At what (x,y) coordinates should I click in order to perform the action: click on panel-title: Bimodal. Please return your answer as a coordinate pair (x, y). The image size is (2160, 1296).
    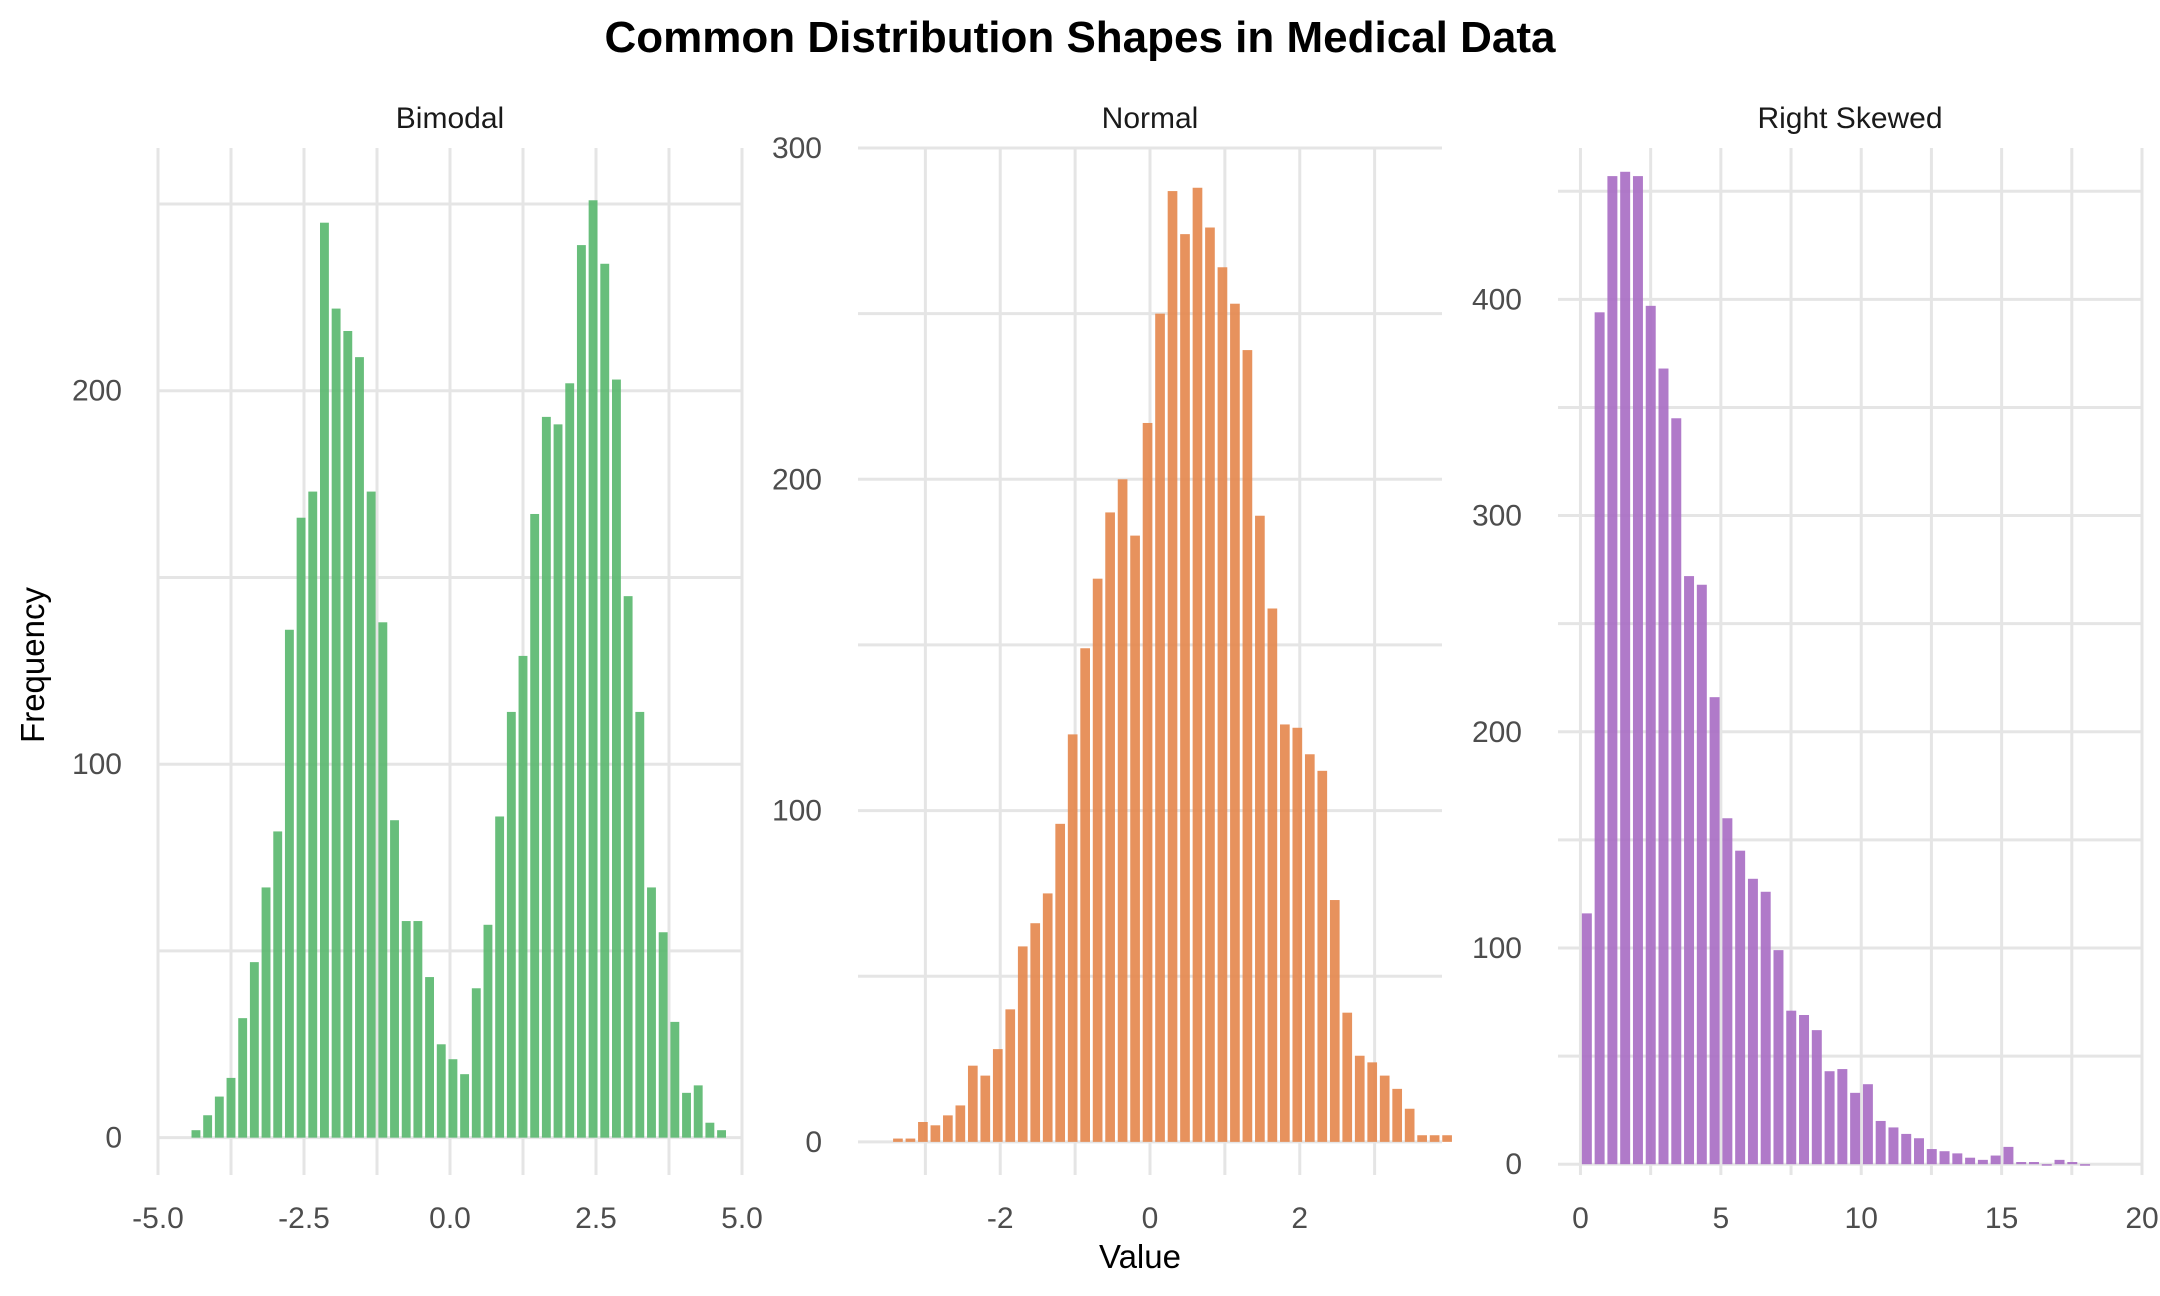
    Looking at the image, I should click on (450, 118).